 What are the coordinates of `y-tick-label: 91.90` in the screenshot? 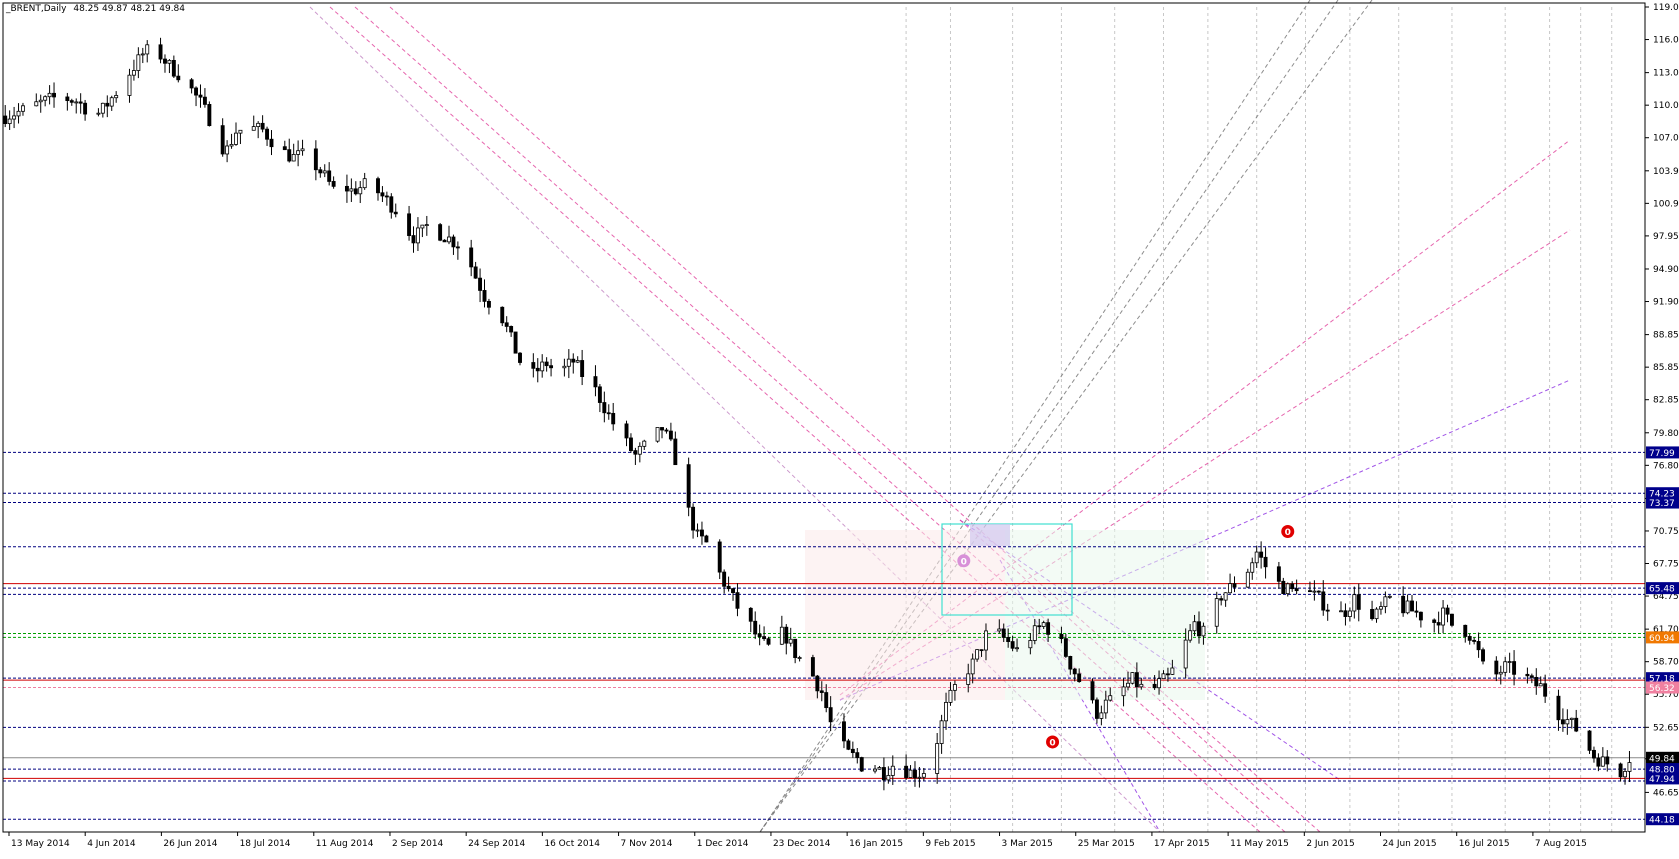 It's located at (1666, 303).